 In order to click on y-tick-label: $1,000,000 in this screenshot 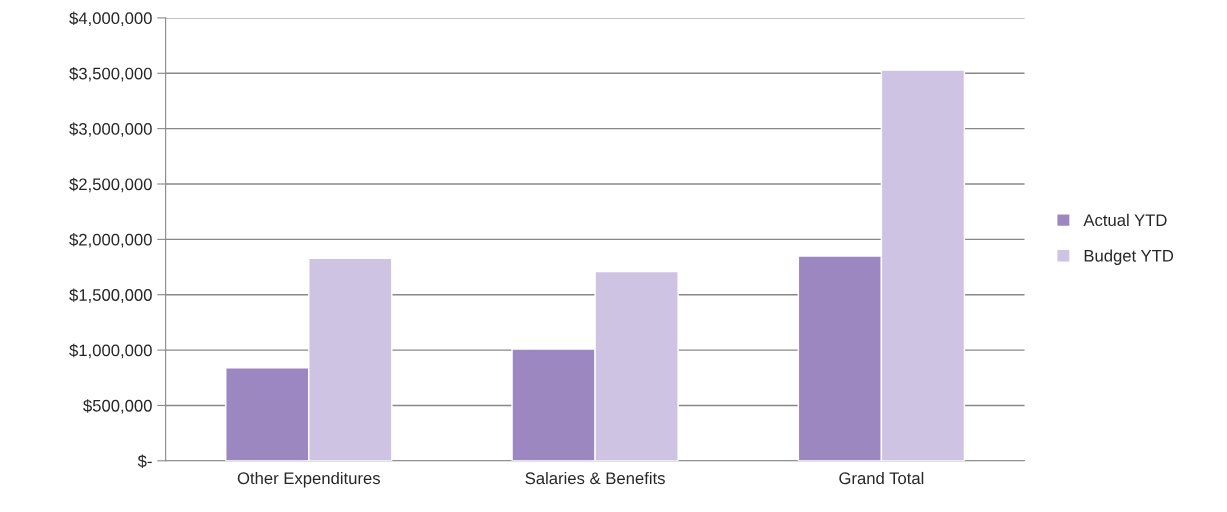, I will do `click(110, 351)`.